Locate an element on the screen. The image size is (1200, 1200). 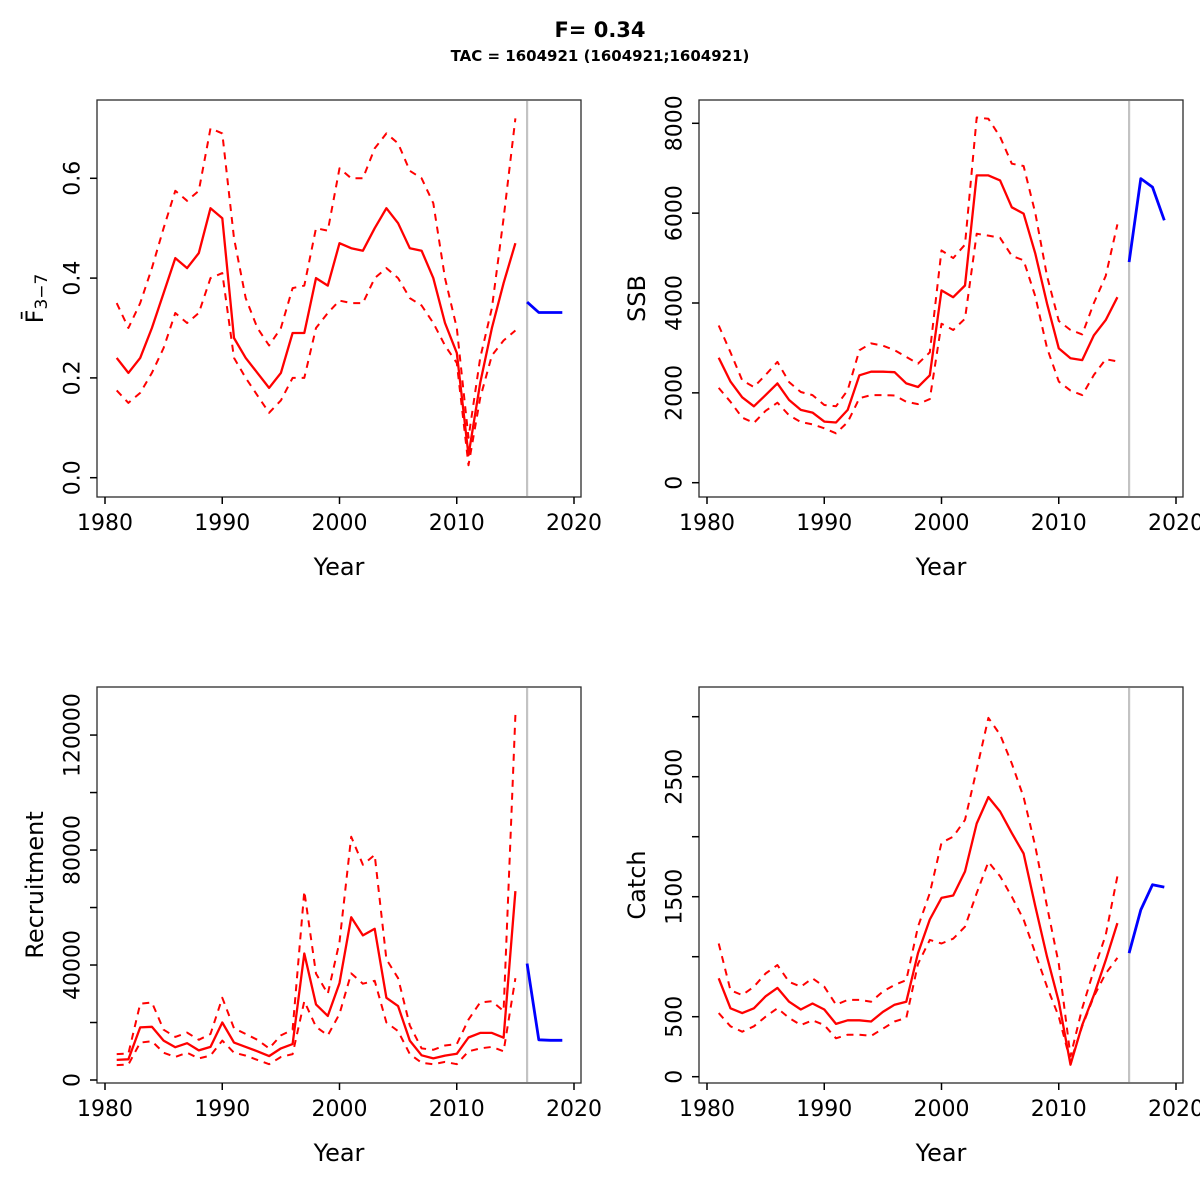
recruitment-forecast-line is located at coordinates (544, 1002).